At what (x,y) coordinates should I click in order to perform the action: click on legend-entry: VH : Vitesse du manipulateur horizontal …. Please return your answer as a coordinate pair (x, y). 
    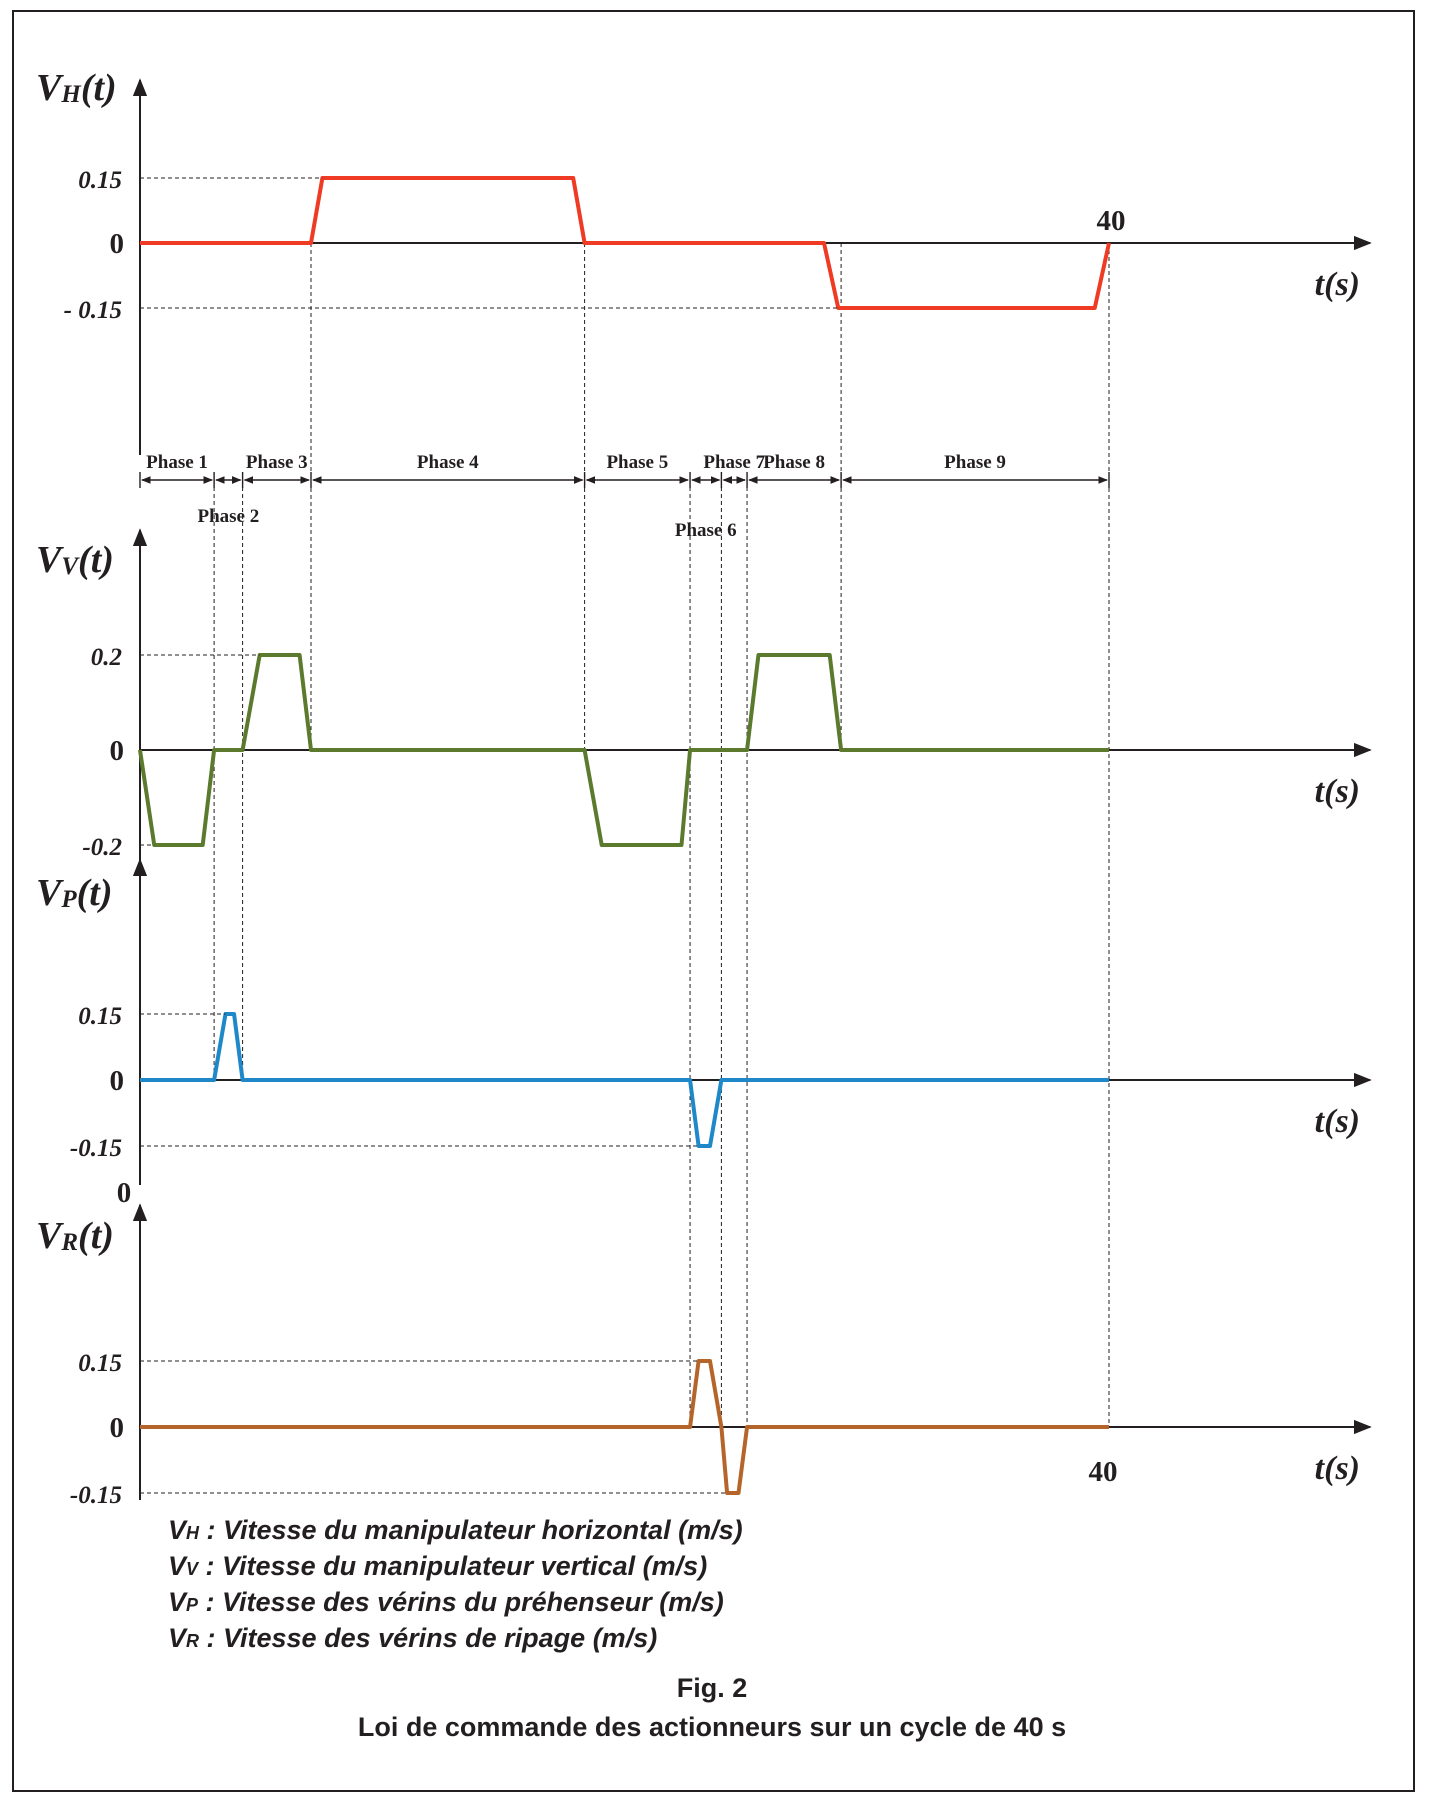
    Looking at the image, I should click on (455, 1530).